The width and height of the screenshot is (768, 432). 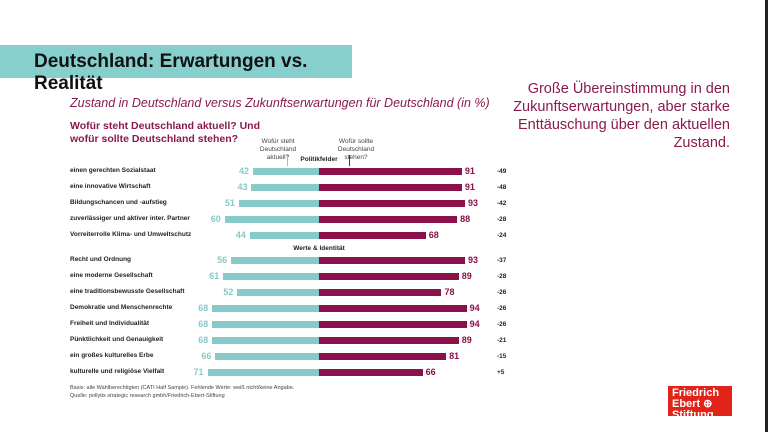 What do you see at coordinates (121, 307) in the screenshot?
I see `row-label: Demokratie und Menschenrechte` at bounding box center [121, 307].